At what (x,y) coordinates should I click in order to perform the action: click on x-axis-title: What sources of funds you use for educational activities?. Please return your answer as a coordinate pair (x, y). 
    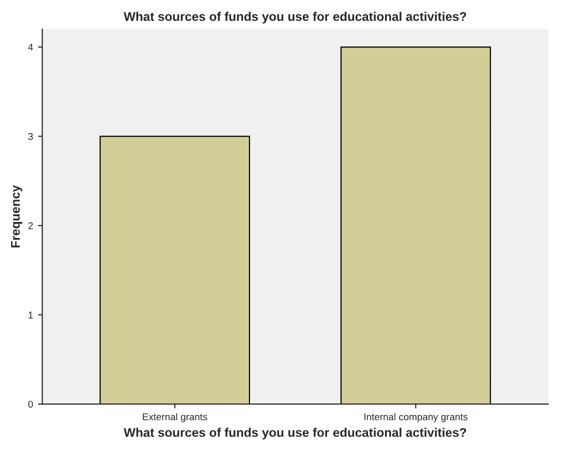
    Looking at the image, I should click on (295, 434).